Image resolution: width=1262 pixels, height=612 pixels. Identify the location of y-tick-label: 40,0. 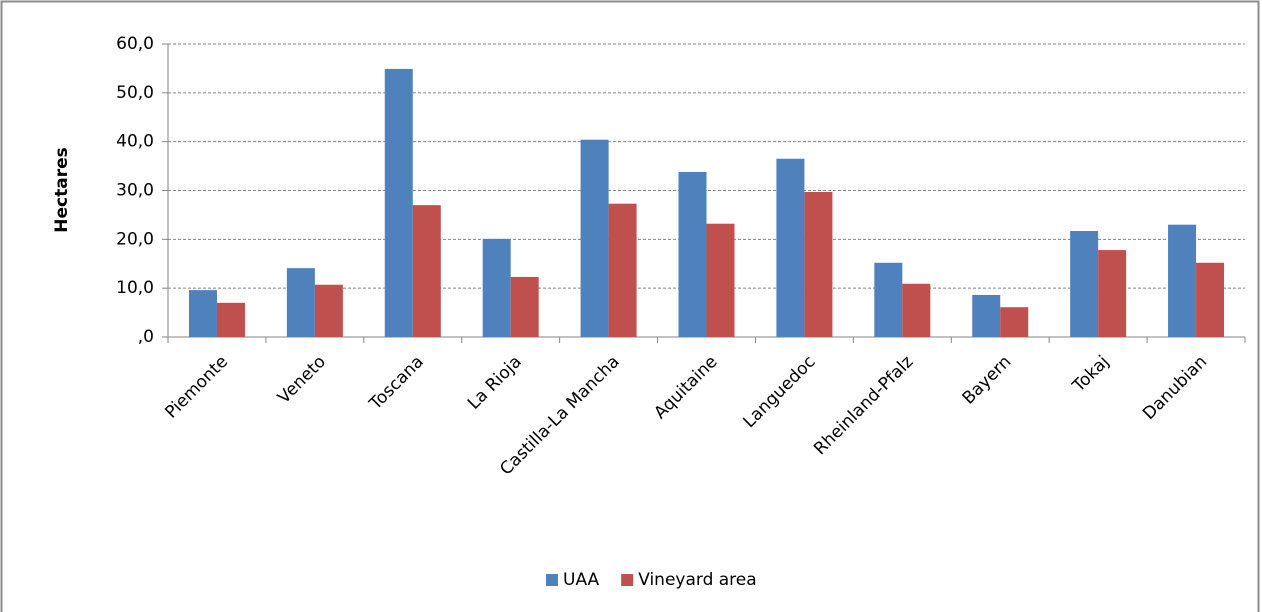
(135, 142).